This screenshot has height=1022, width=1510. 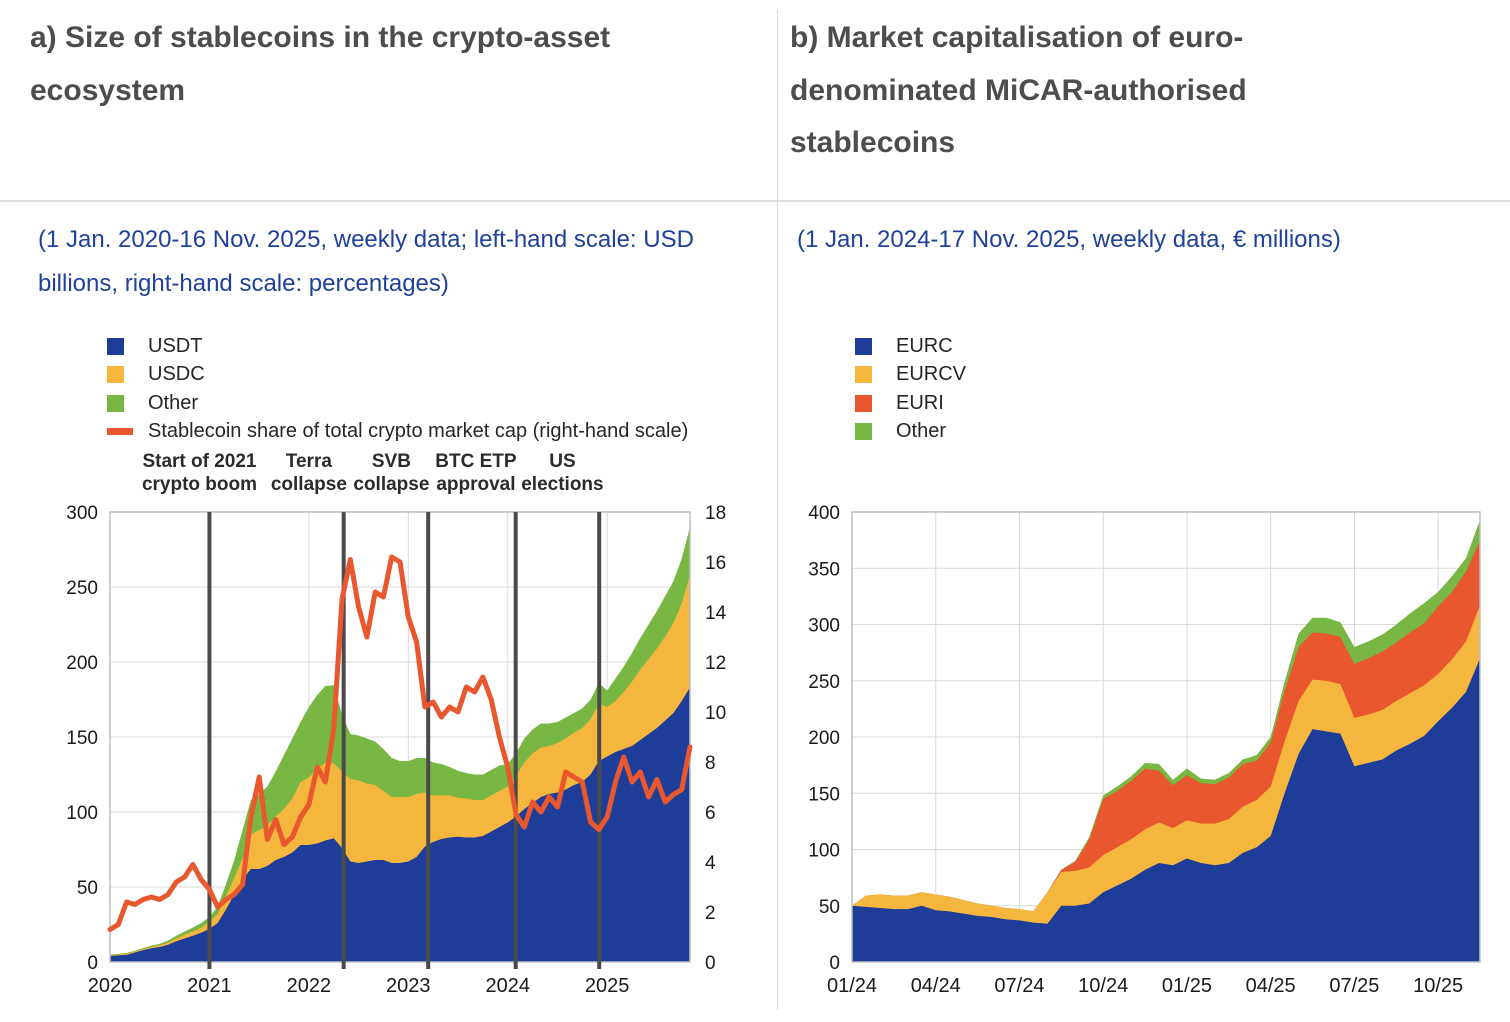 What do you see at coordinates (755, 201) in the screenshot?
I see `header-divider` at bounding box center [755, 201].